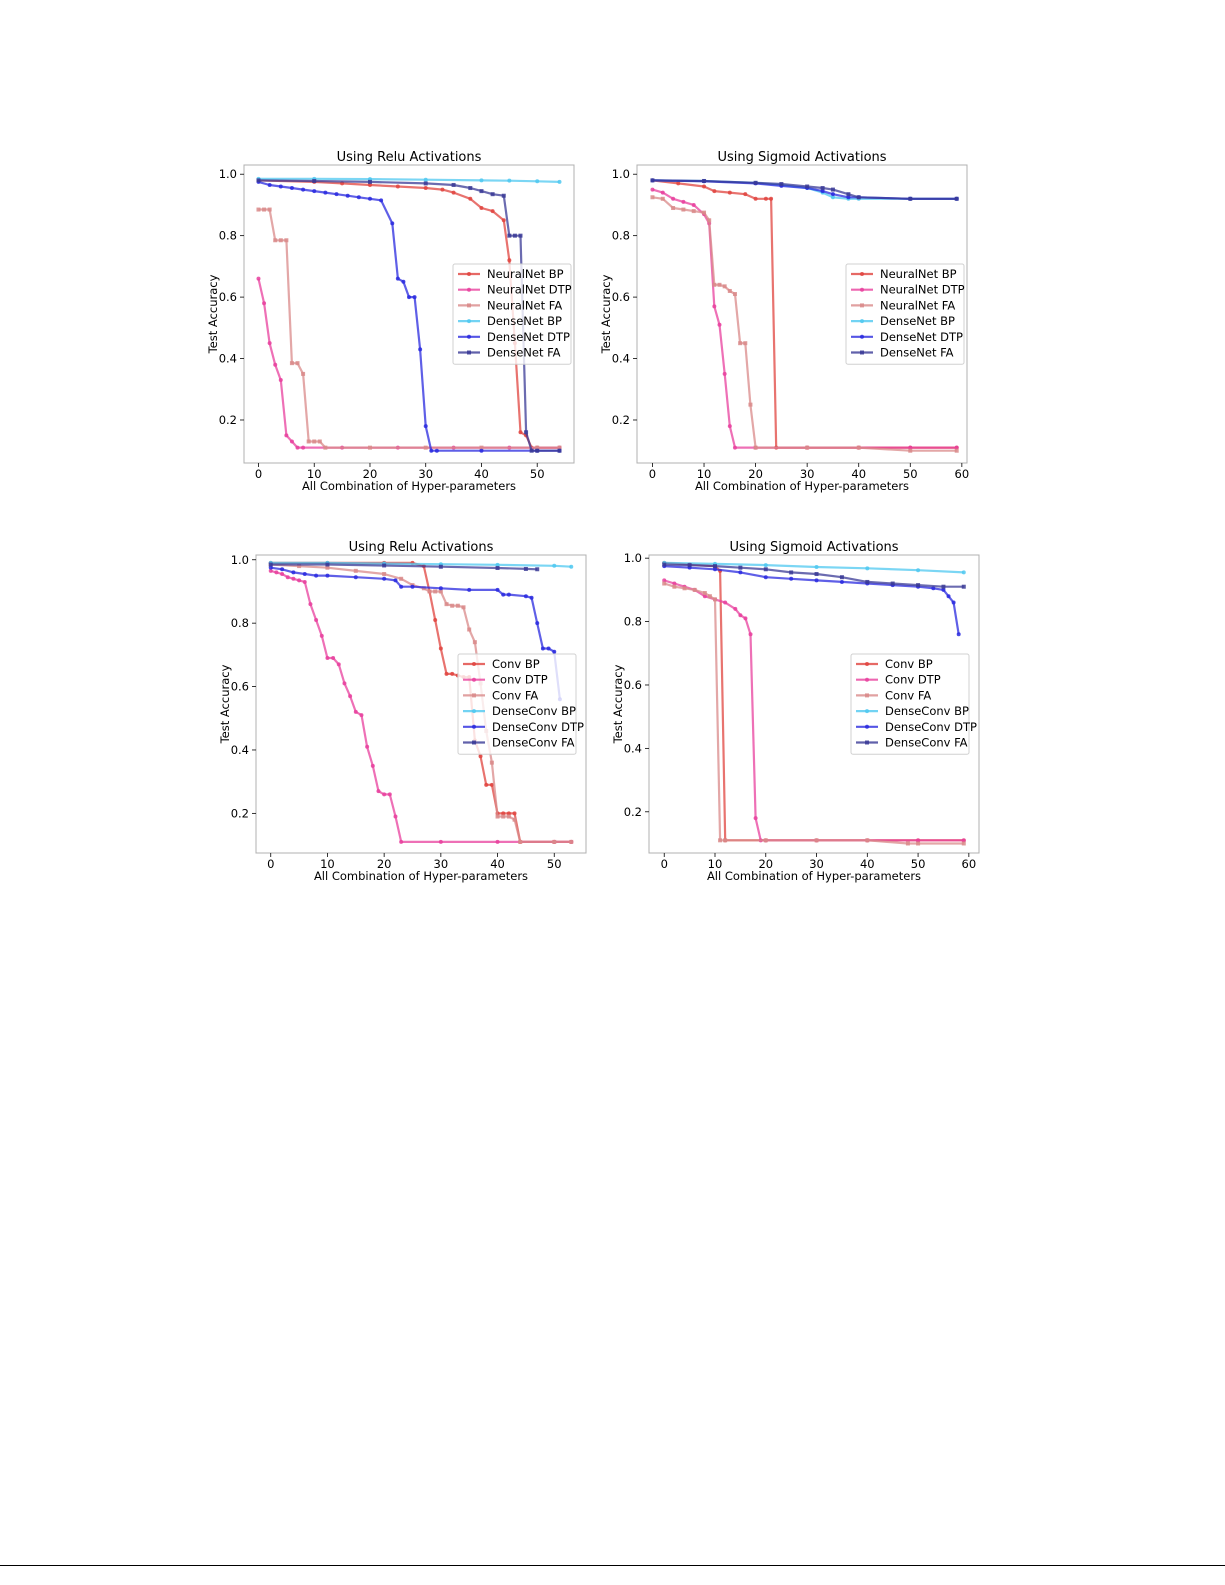 This screenshot has height=1585, width=1225. What do you see at coordinates (917, 353) in the screenshot?
I see `legend-label: DenseNet FA` at bounding box center [917, 353].